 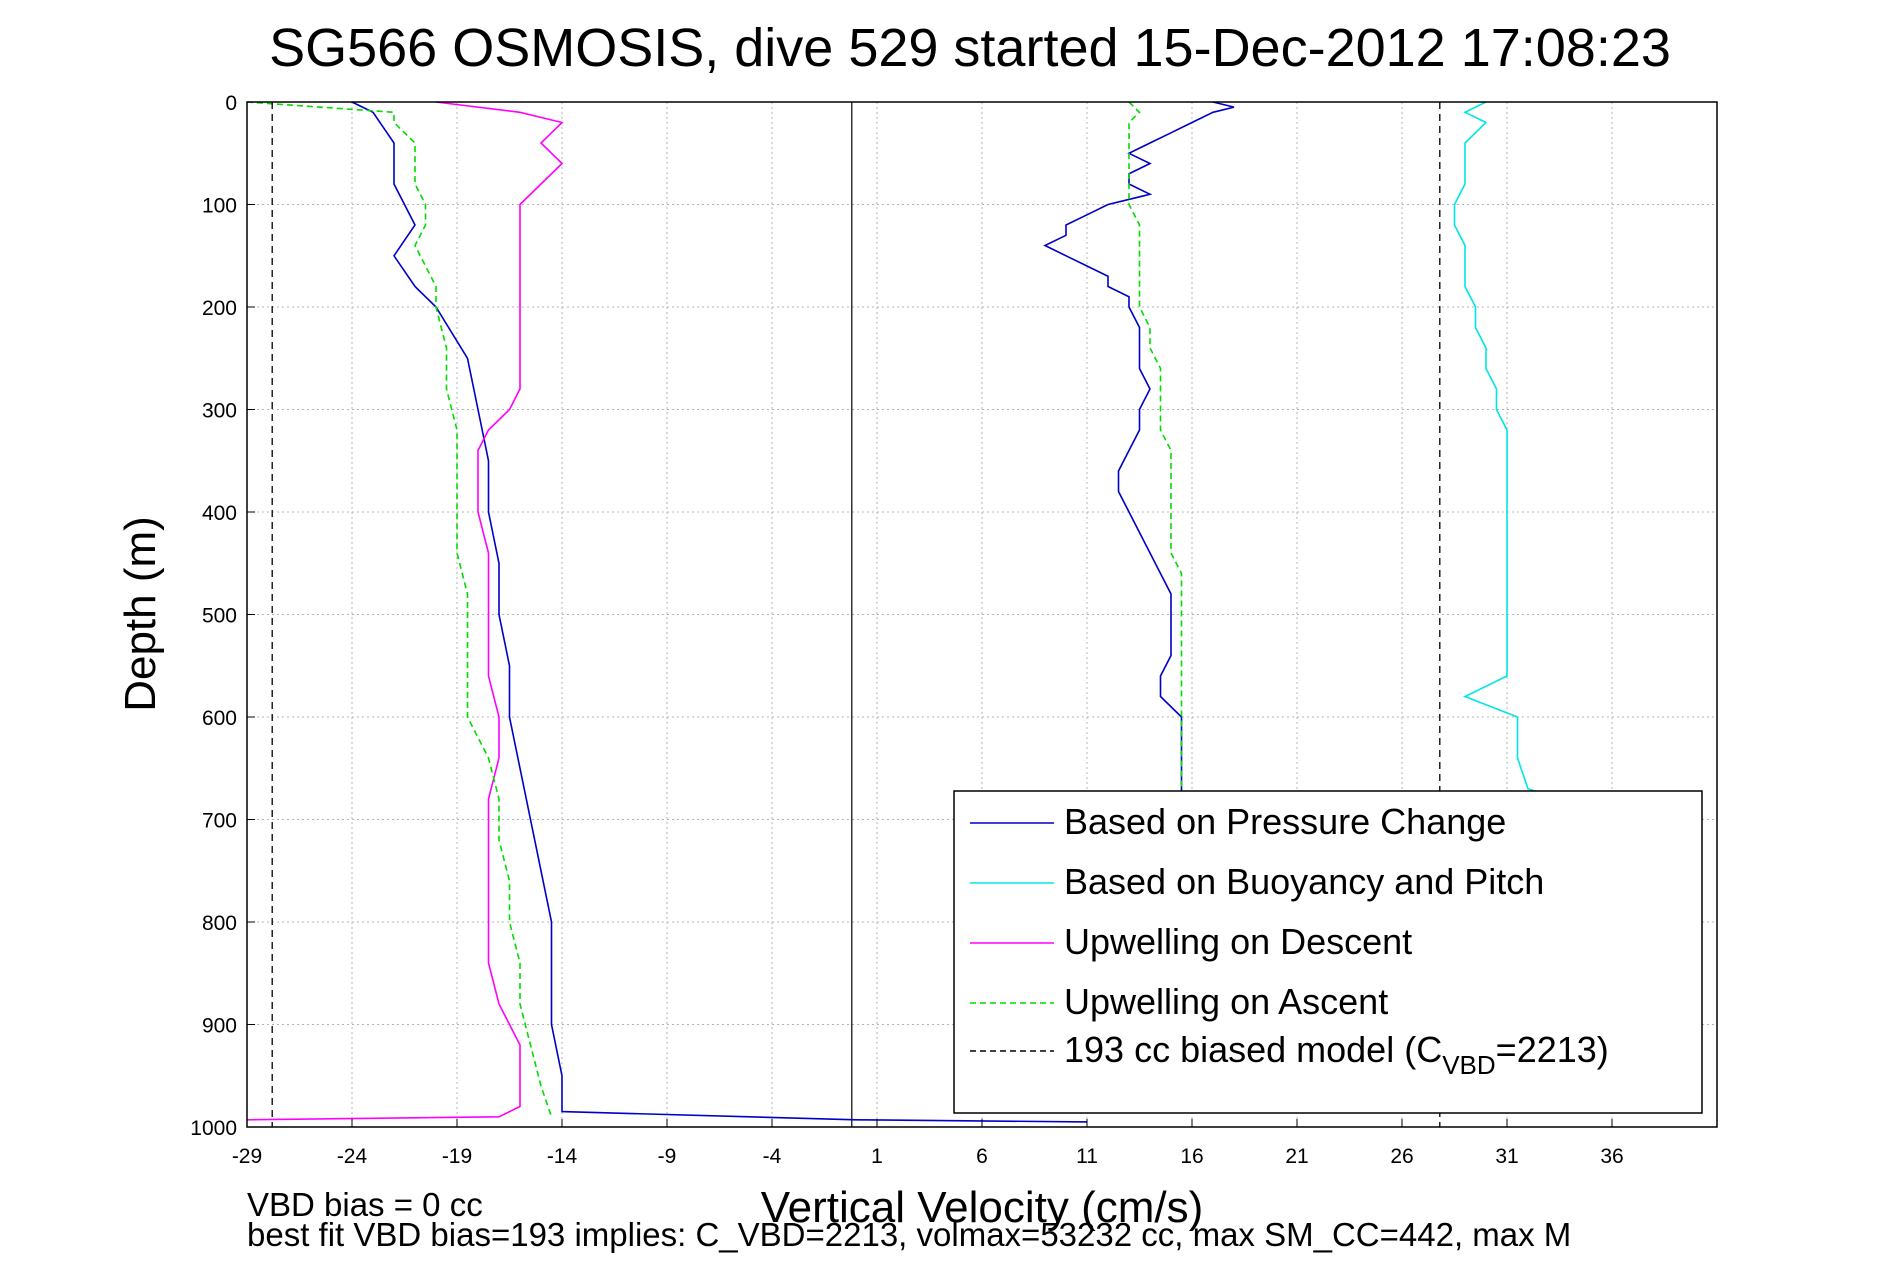 I want to click on x-tick-label: -24, so click(x=352, y=1156).